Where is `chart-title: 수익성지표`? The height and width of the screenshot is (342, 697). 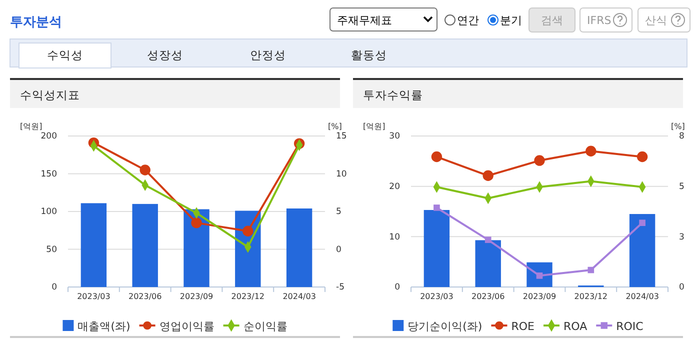 chart-title: 수익성지표 is located at coordinates (50, 95).